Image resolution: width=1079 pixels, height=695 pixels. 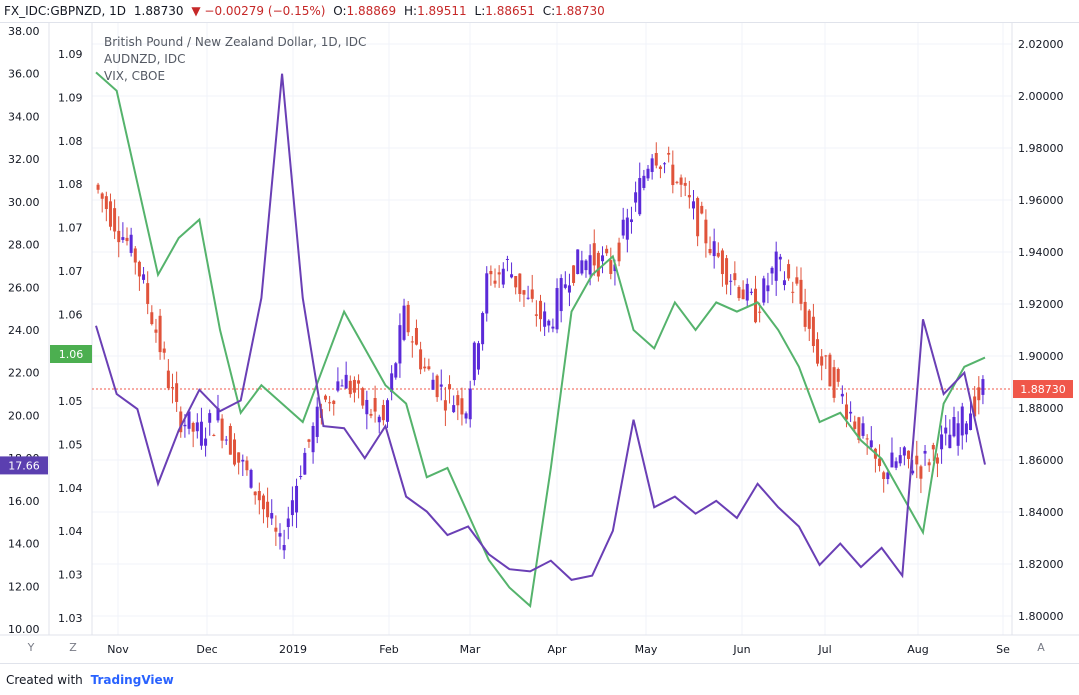 What do you see at coordinates (580, 11) in the screenshot?
I see `close-value: 1.88730` at bounding box center [580, 11].